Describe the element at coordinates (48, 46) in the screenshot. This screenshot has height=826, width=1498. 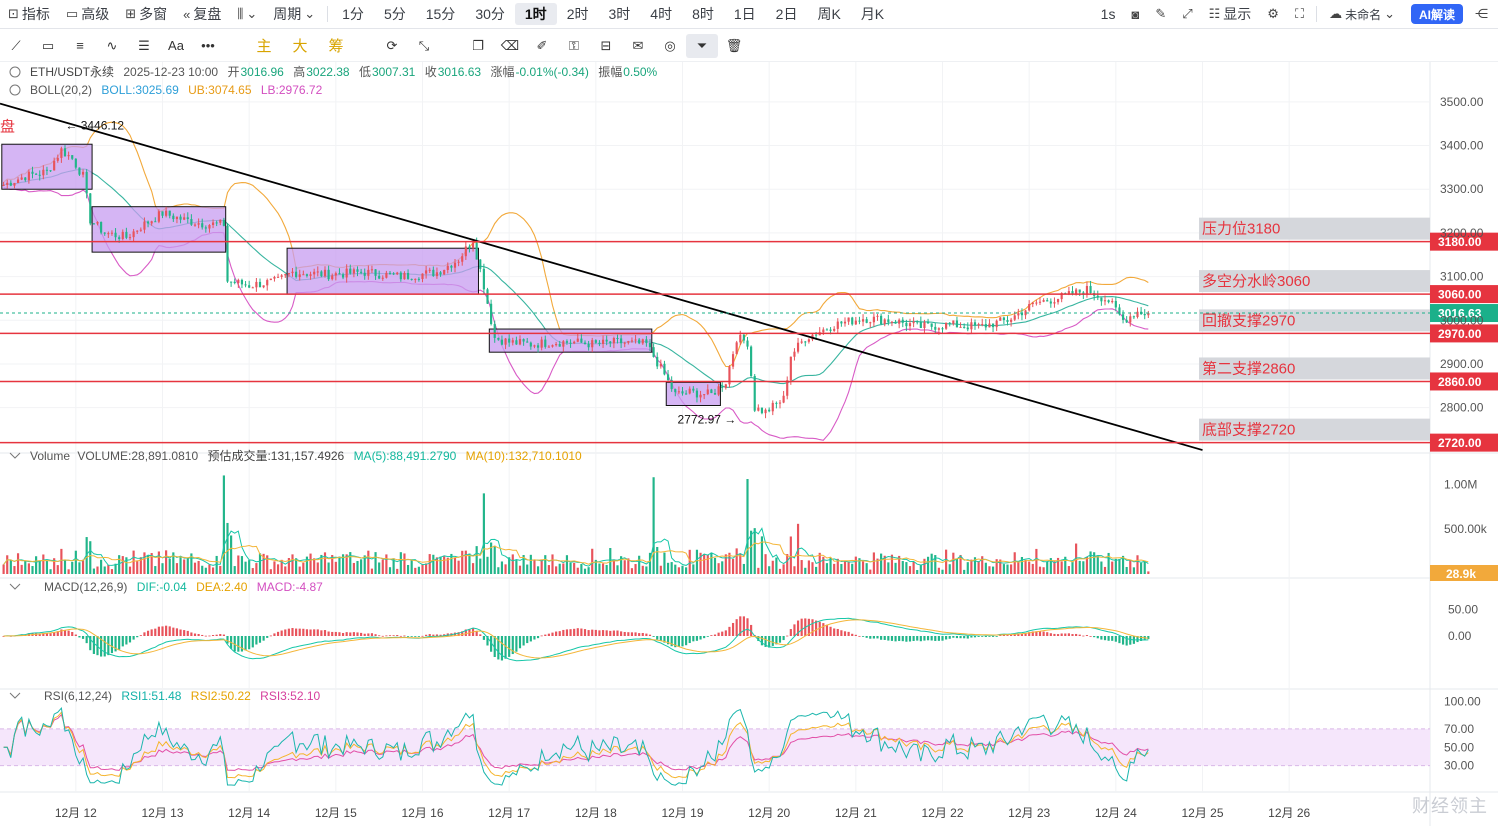
I see `rect-tool: ▭` at that location.